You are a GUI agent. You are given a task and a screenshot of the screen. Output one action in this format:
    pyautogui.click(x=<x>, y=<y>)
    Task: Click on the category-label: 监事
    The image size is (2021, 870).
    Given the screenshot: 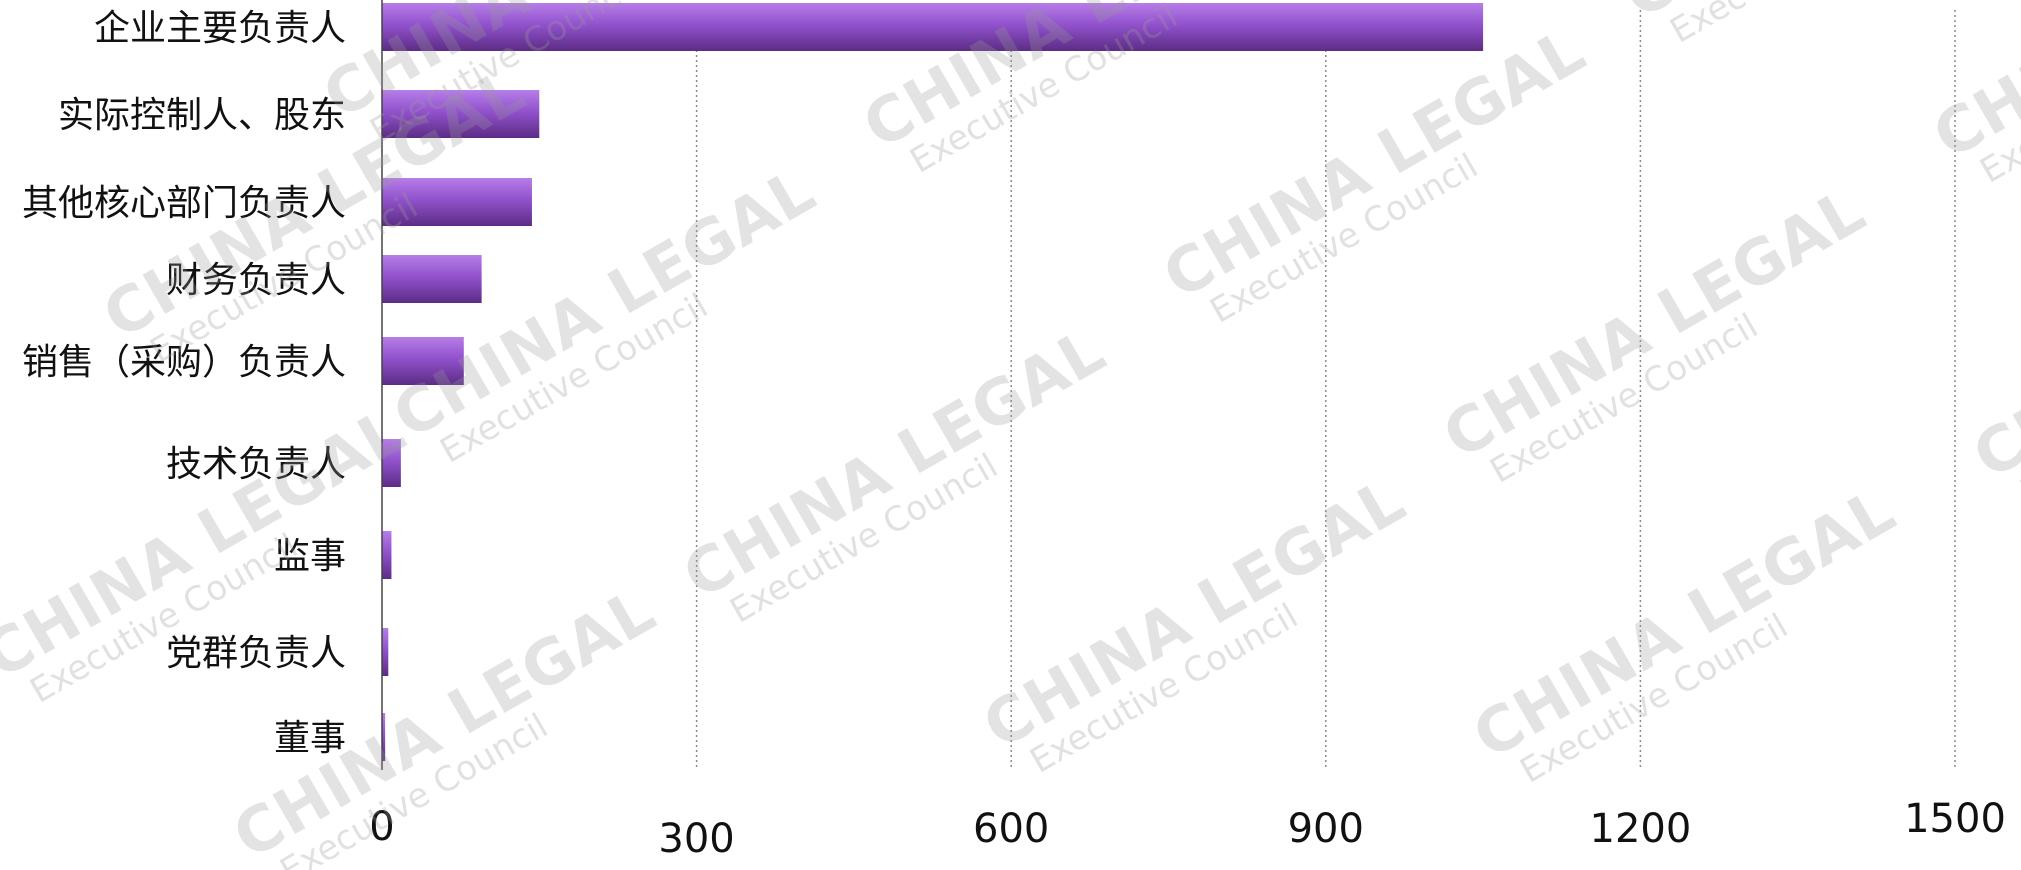 What is the action you would take?
    pyautogui.click(x=310, y=556)
    